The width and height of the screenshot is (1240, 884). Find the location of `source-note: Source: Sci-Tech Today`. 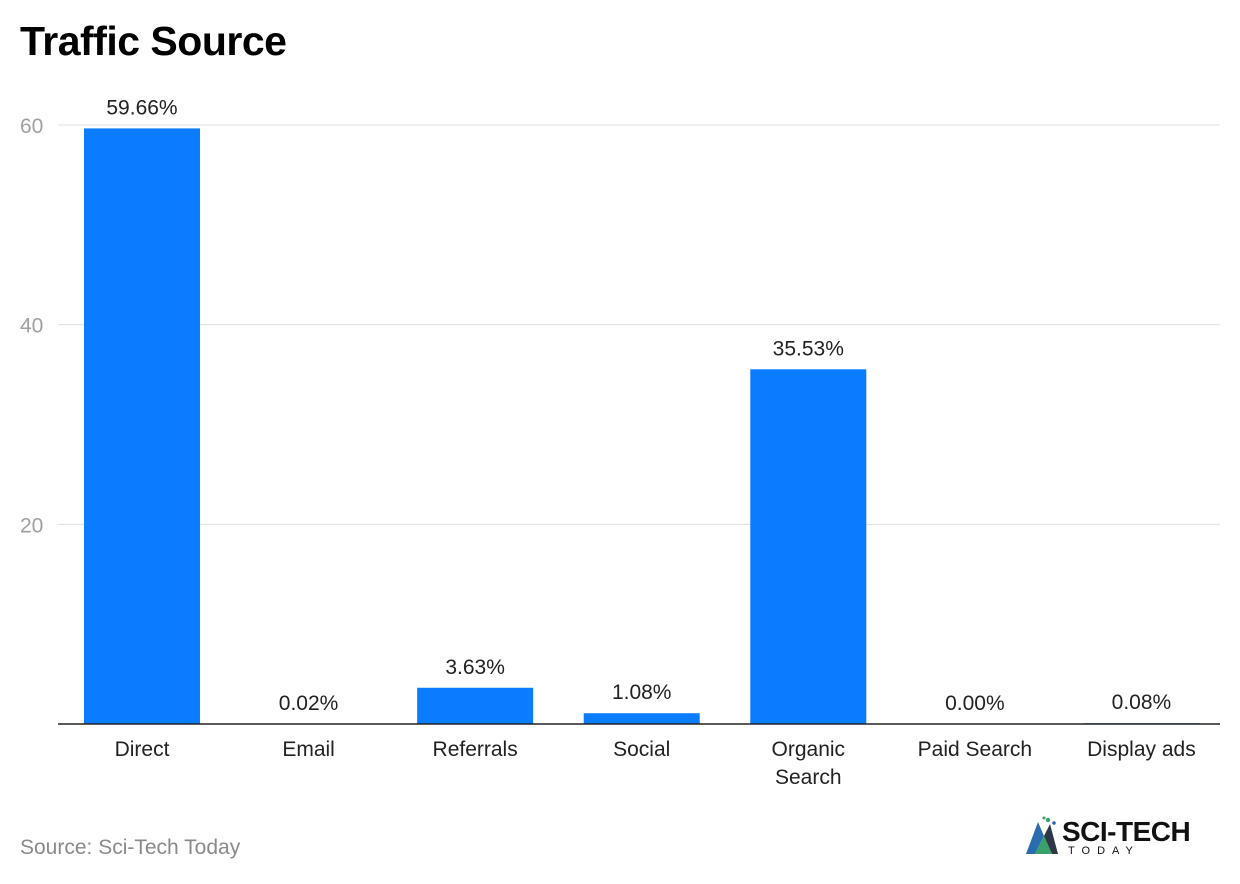

source-note: Source: Sci-Tech Today is located at coordinates (130, 847).